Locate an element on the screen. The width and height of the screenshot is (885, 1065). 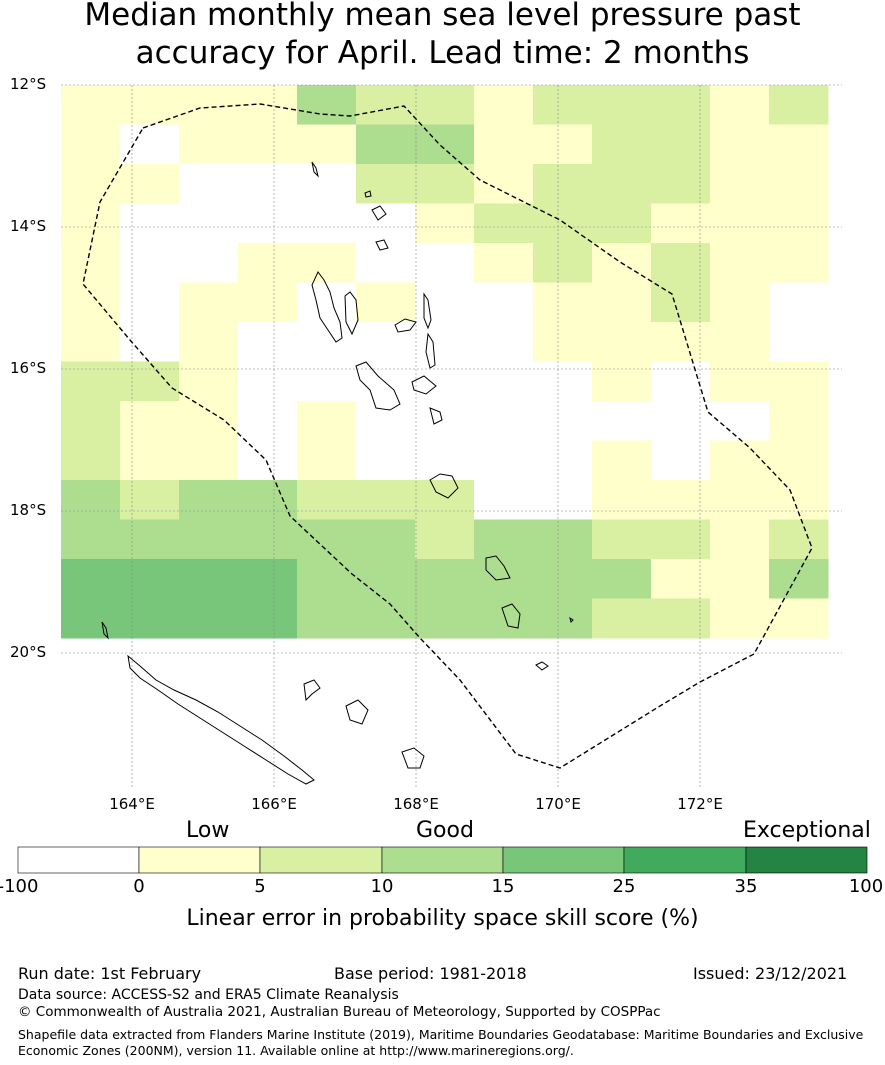
island-tanna is located at coordinates (511, 616).